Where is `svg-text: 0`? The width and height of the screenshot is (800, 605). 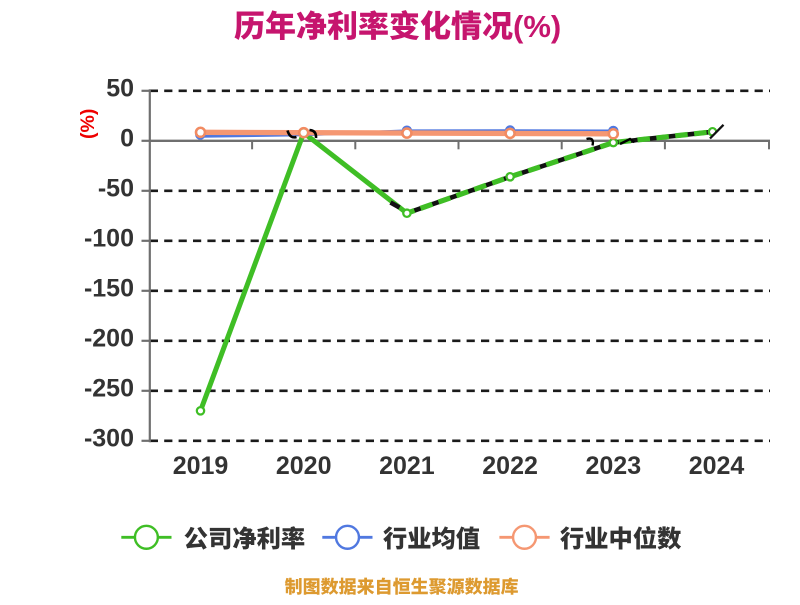 svg-text: 0 is located at coordinates (127, 139).